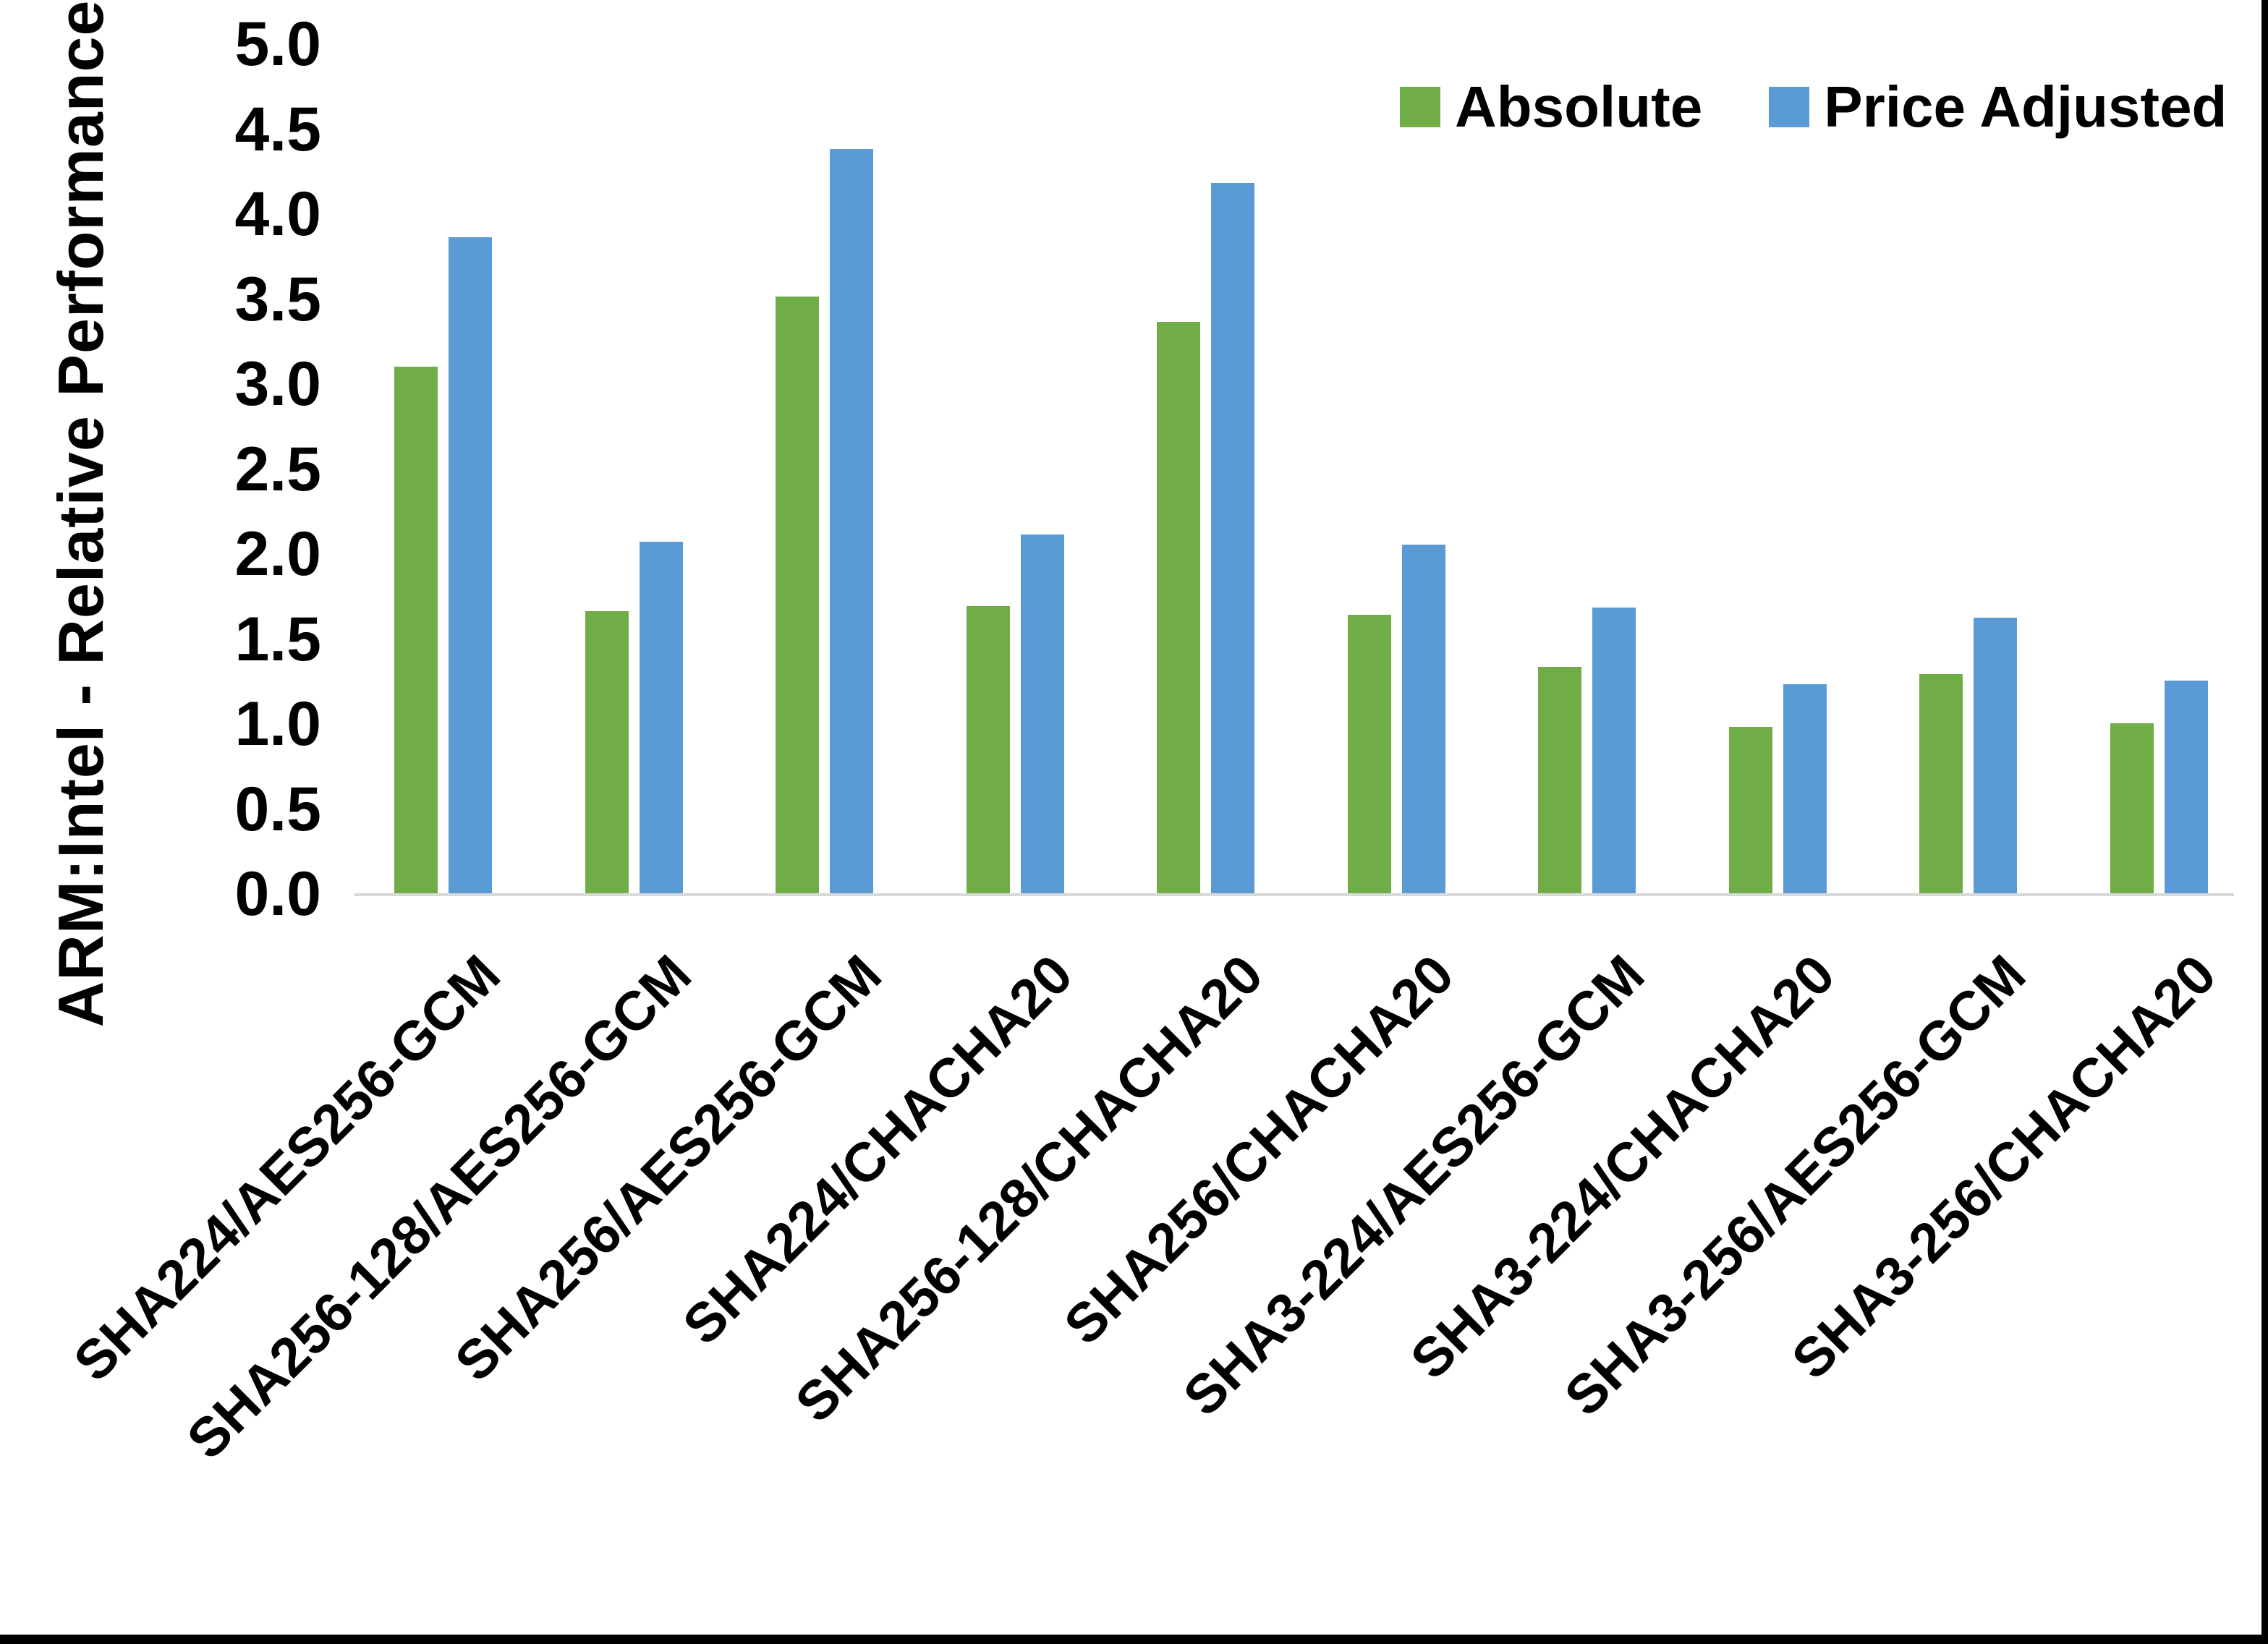  I want to click on bar-price-adjusted-sha224/aes256-gcm, so click(470, 565).